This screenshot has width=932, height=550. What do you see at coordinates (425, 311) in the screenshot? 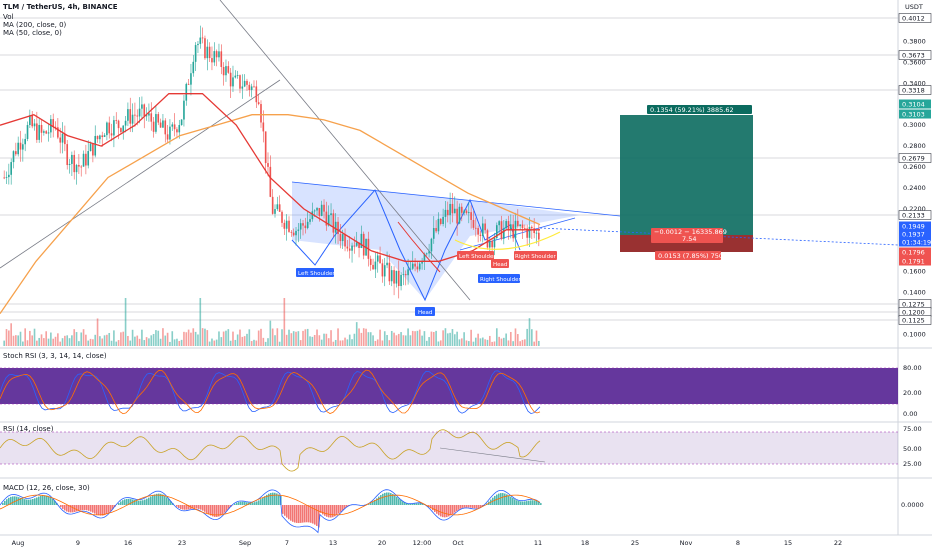
I see `head-tag` at bounding box center [425, 311].